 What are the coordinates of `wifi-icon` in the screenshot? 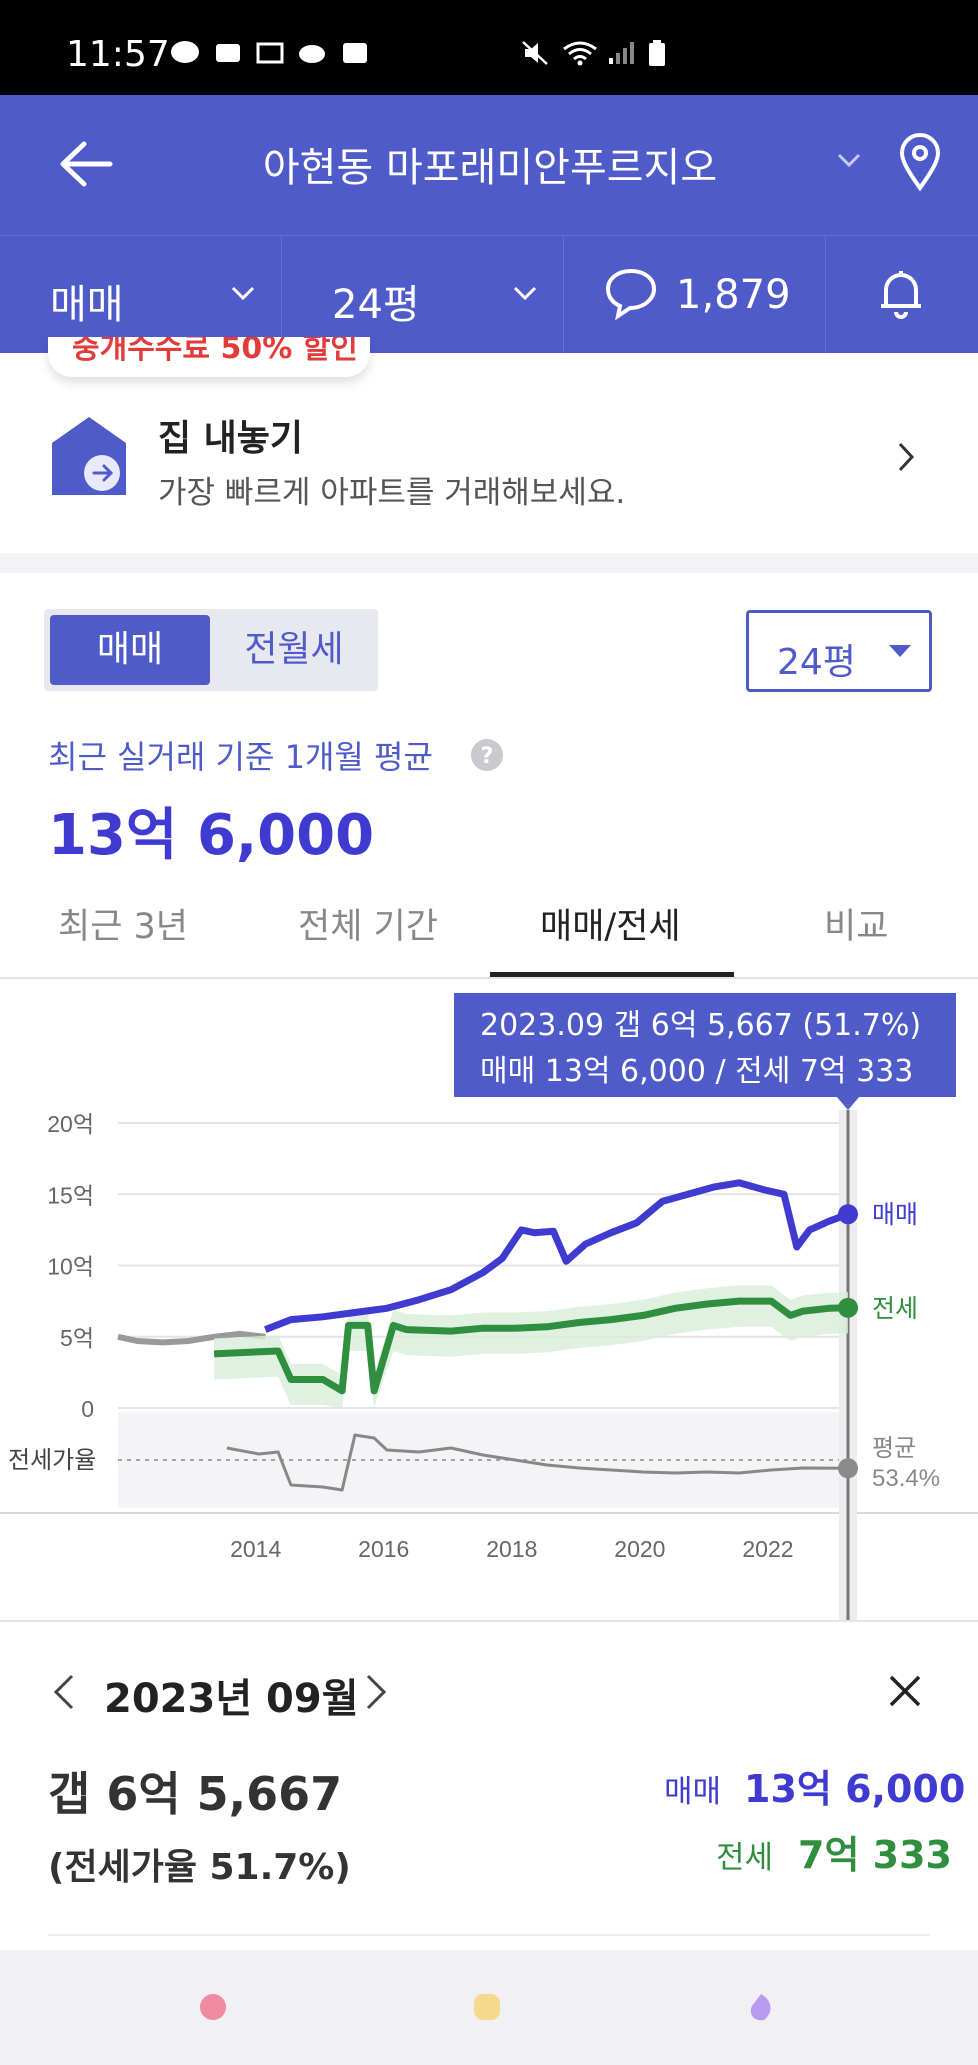 It's located at (580, 53).